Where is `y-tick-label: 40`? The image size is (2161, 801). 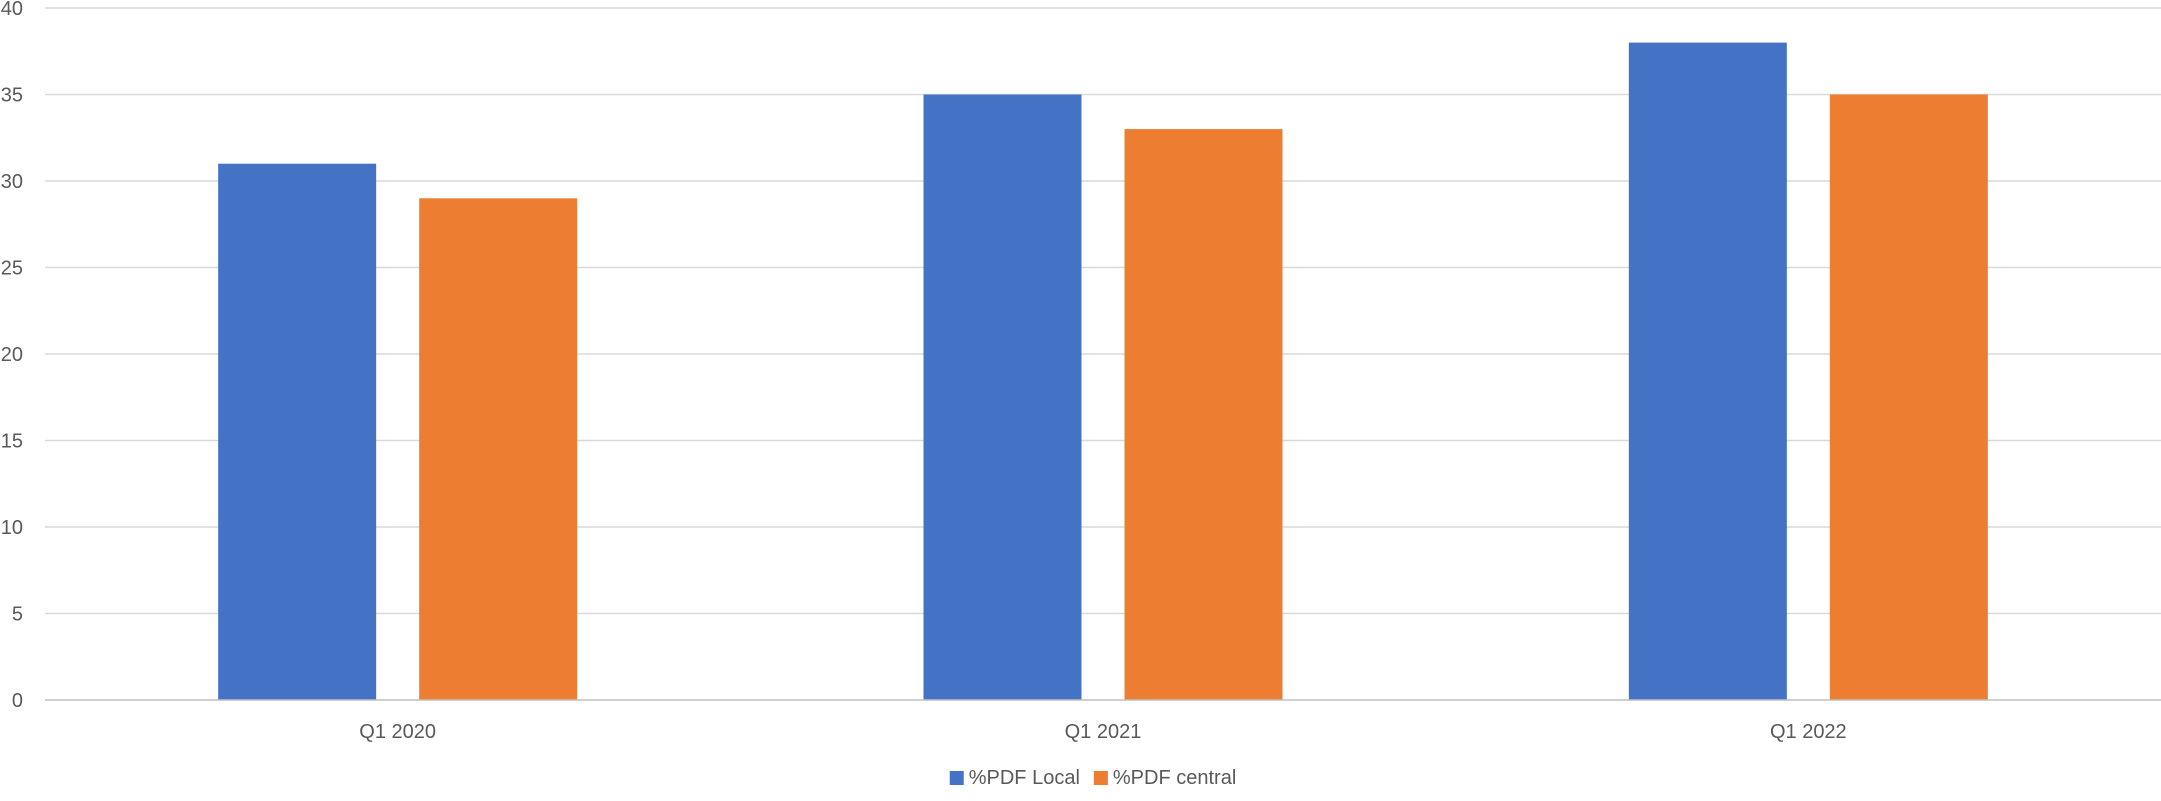 y-tick-label: 40 is located at coordinates (12, 10).